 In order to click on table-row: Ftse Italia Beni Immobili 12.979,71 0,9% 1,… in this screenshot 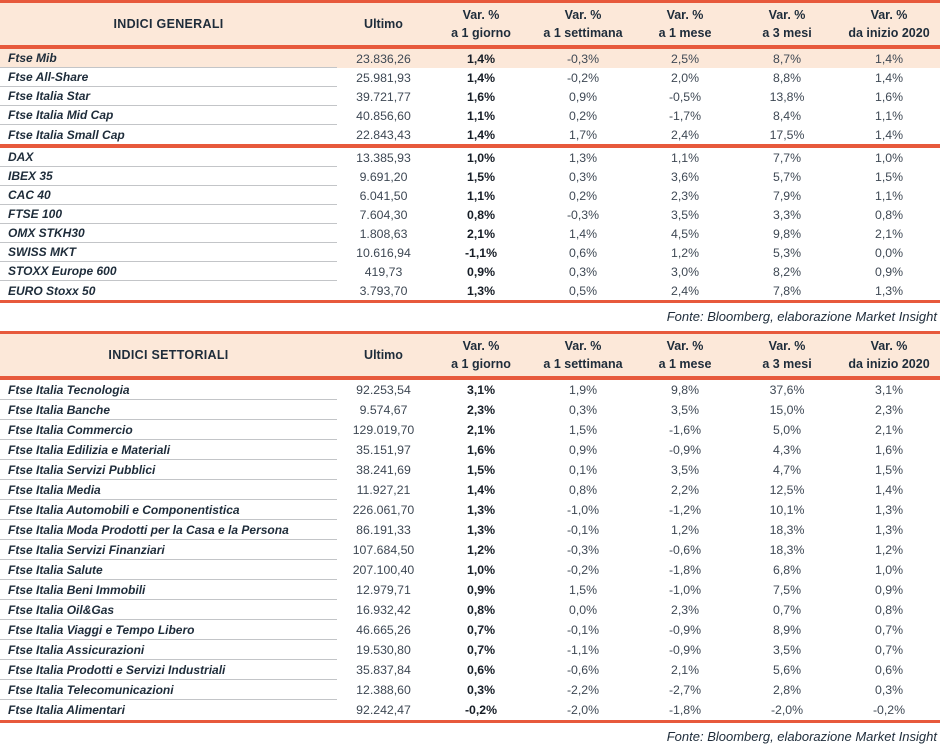, I will do `click(470, 590)`.